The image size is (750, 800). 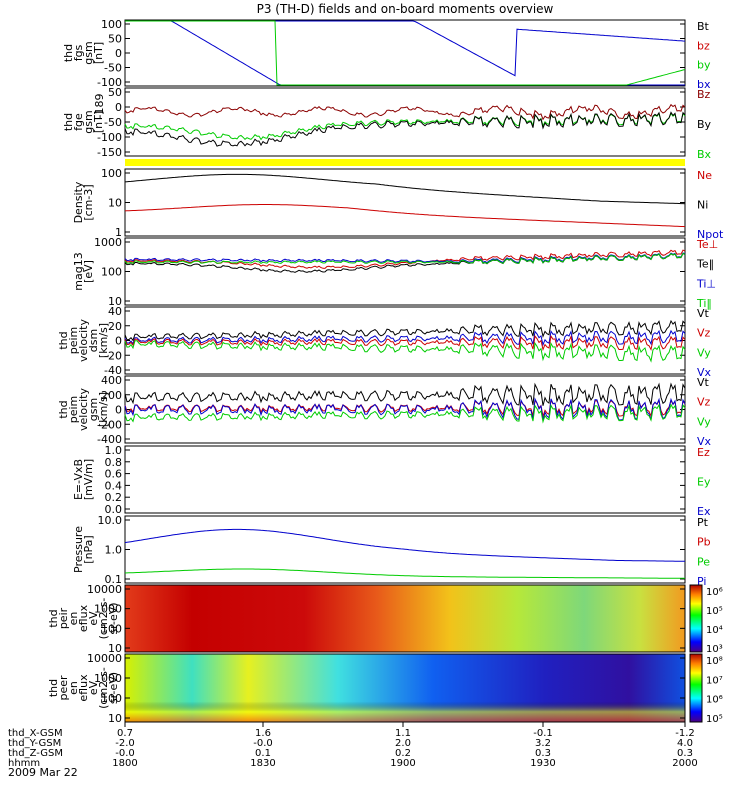 I want to click on y-axis-label: mag13[eV], so click(x=83, y=271).